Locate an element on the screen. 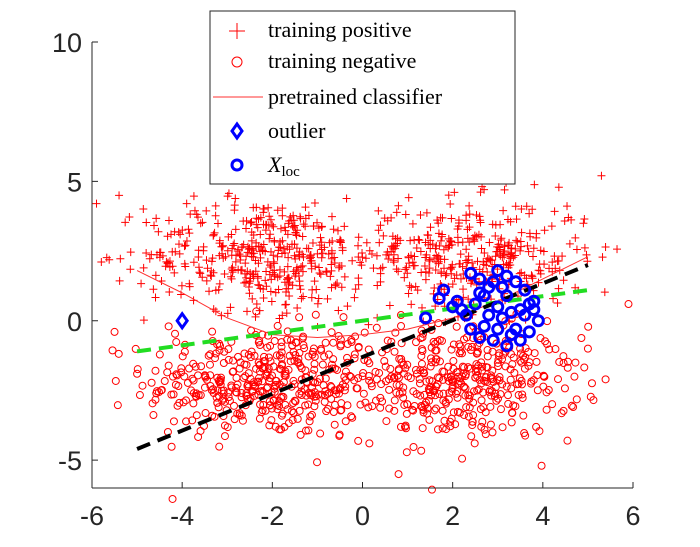 This screenshot has width=700, height=547. legend-label-xloc: Xloc is located at coordinates (283, 166).